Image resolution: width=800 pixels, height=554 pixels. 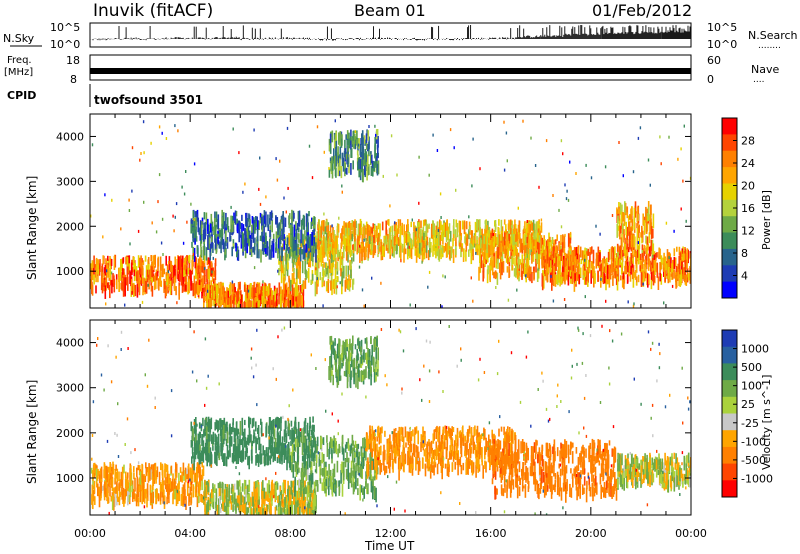 What do you see at coordinates (32, 228) in the screenshot?
I see `power-ylabel: Slant Range [km]` at bounding box center [32, 228].